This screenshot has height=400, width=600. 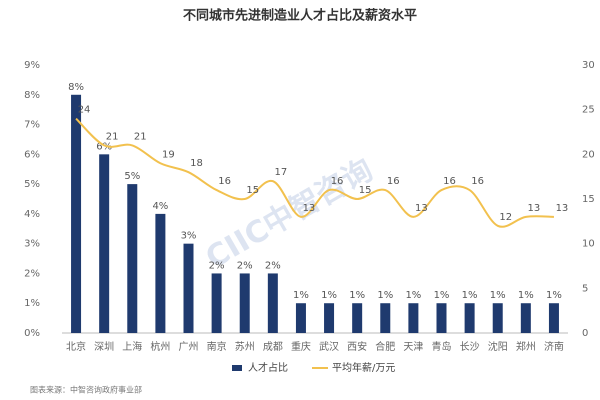 What do you see at coordinates (470, 347) in the screenshot?
I see `x-tick-label: 长沙` at bounding box center [470, 347].